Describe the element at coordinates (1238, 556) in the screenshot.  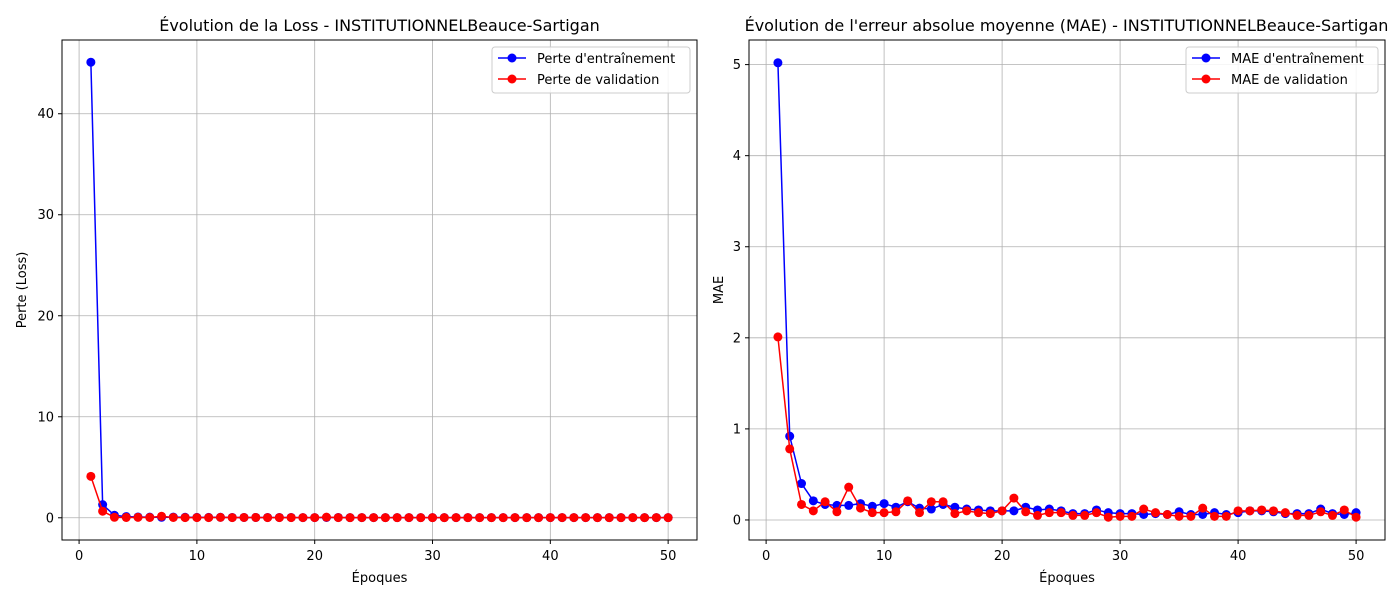
I see `mae-x-tick-label: 40` at that location.